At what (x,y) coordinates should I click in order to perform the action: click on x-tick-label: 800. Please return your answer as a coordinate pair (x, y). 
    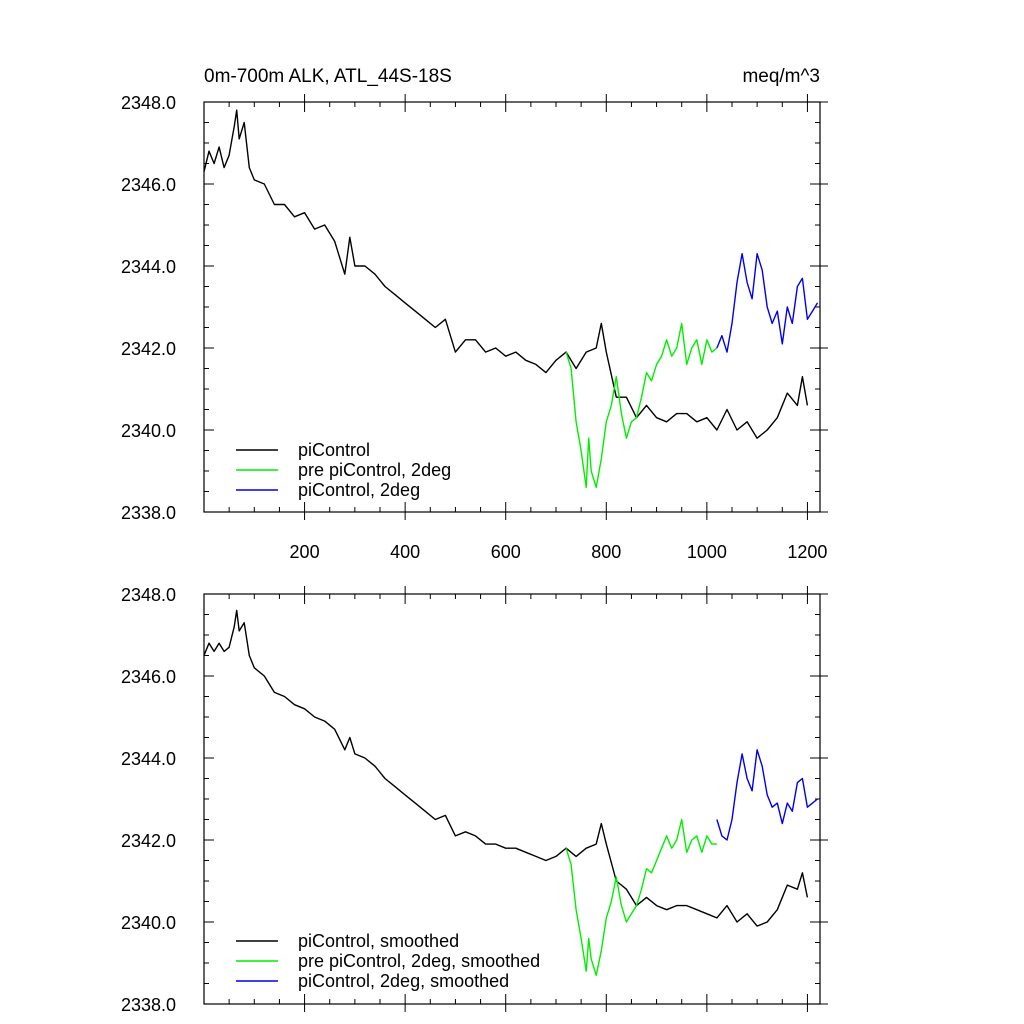
    Looking at the image, I should click on (606, 552).